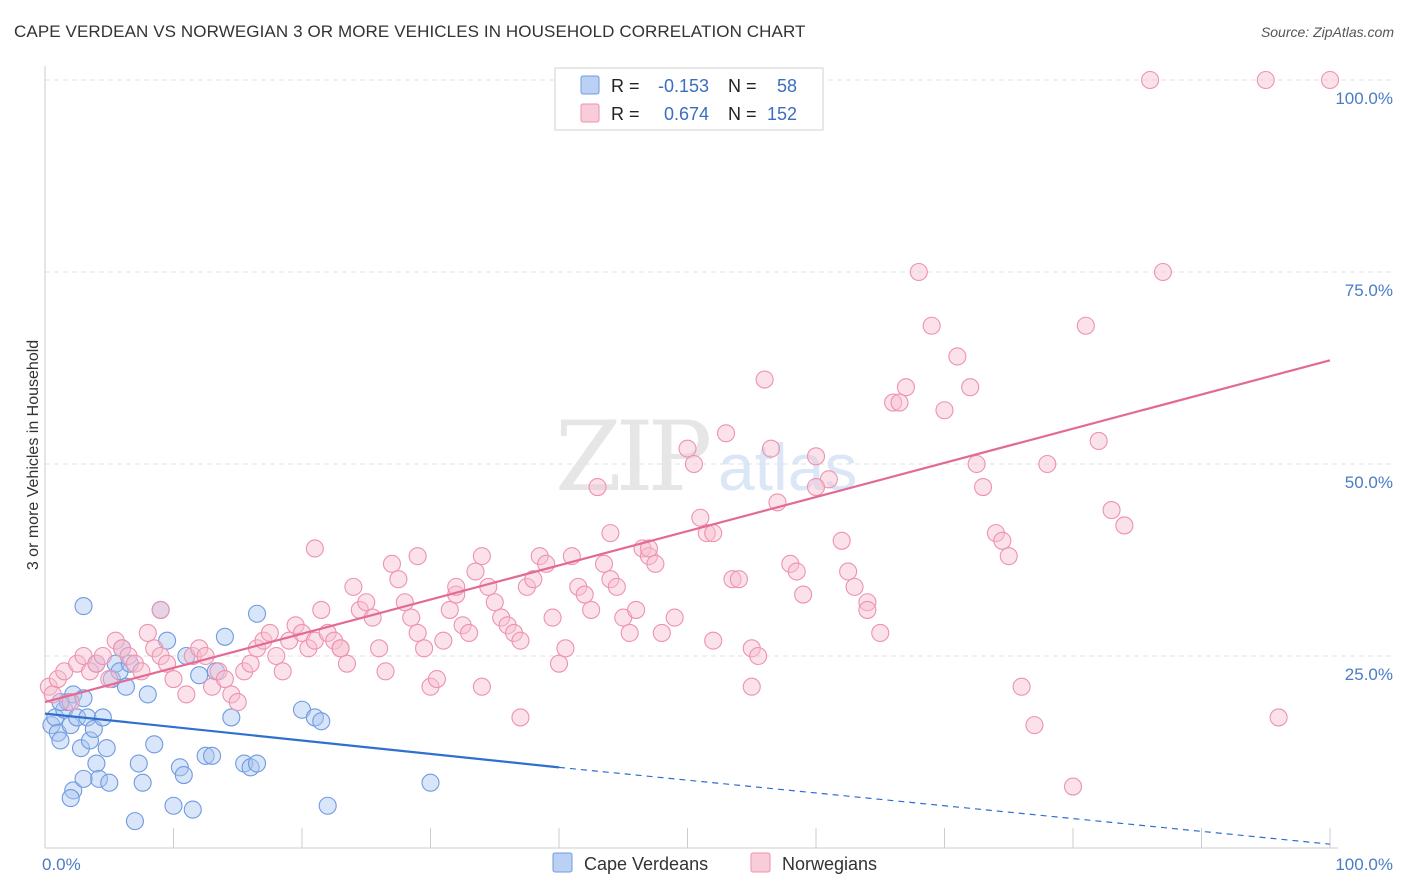  Describe the element at coordinates (33, 455) in the screenshot. I see `y-axis-label: 3 or more Vehicles in Household` at that location.